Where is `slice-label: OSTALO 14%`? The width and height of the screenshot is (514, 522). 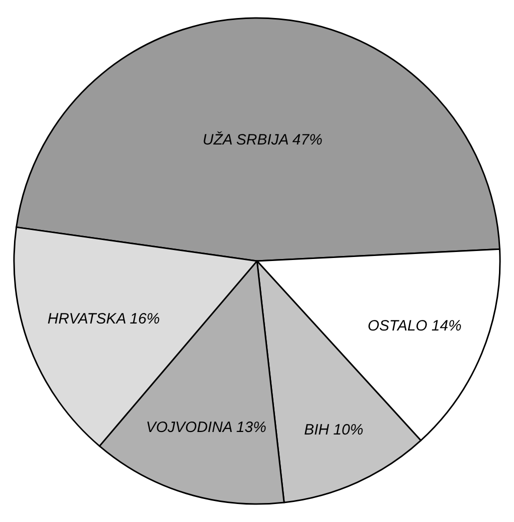
slice-label: OSTALO 14% is located at coordinates (415, 325).